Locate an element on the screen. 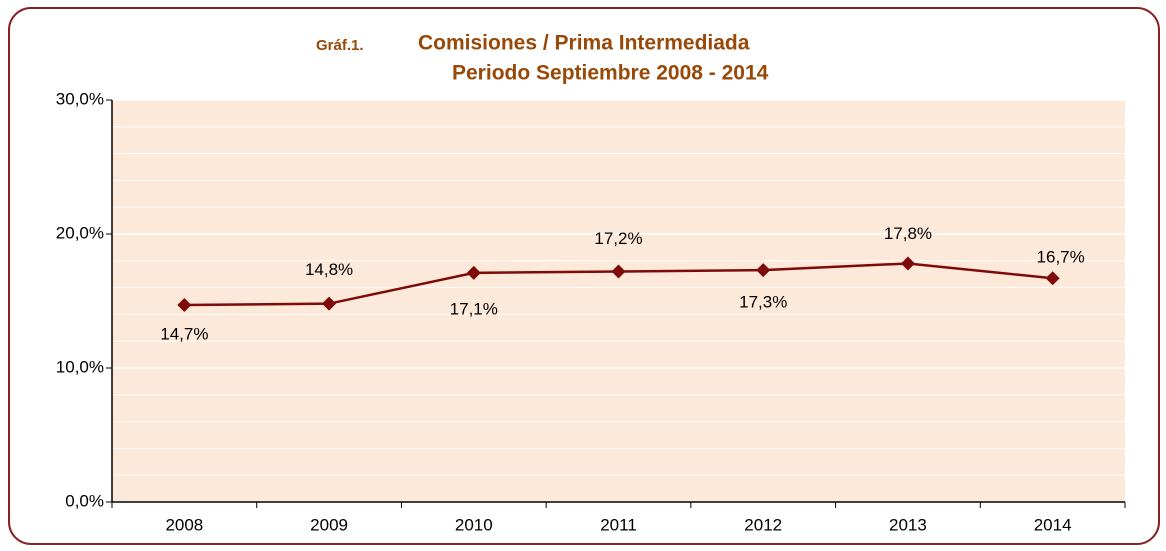  data-label: 17,3% is located at coordinates (763, 302).